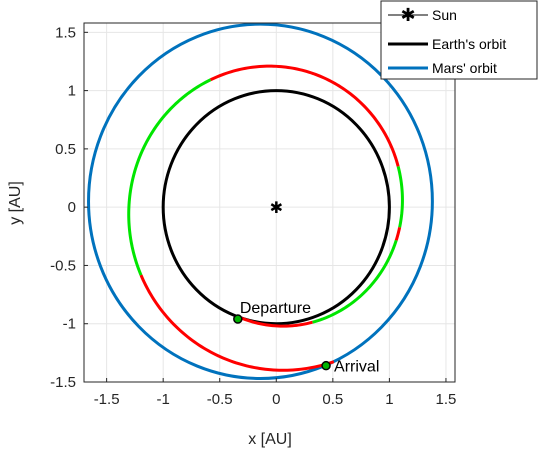 The image size is (538, 452). Describe the element at coordinates (326, 365) in the screenshot. I see `annotation-marker-arrival` at that location.